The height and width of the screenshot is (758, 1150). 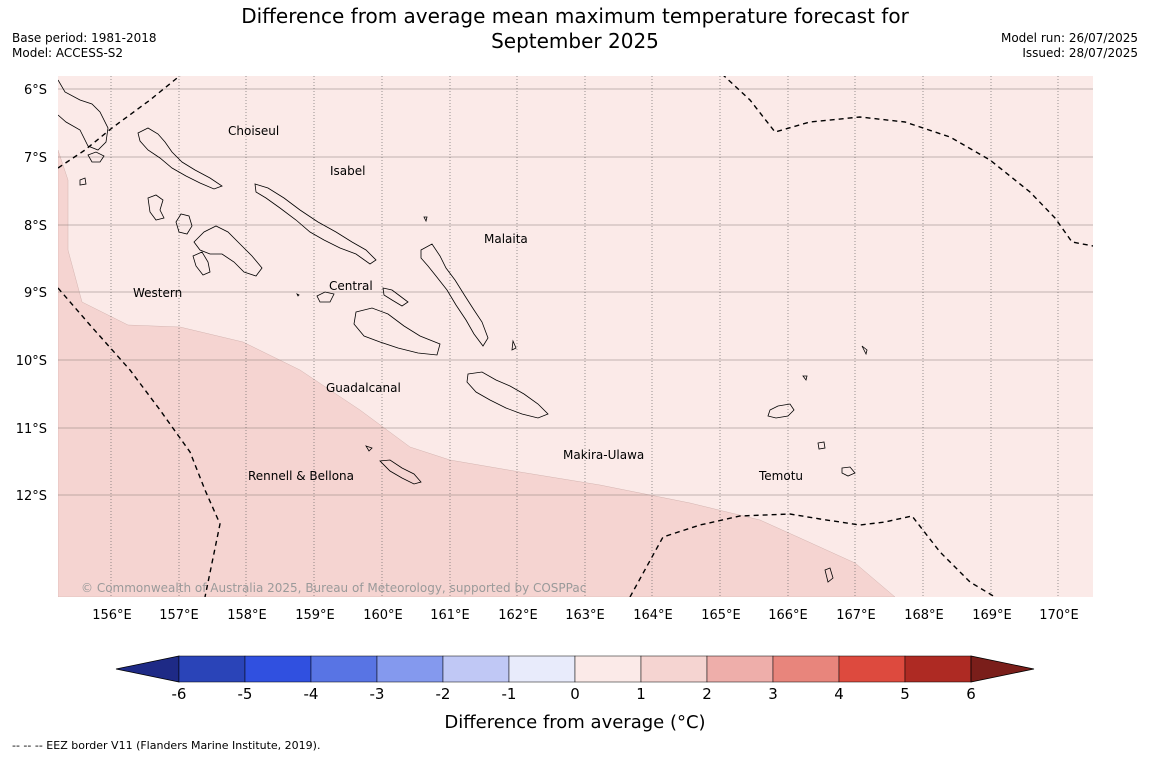 I want to click on lon-label: 166°E, so click(x=788, y=615).